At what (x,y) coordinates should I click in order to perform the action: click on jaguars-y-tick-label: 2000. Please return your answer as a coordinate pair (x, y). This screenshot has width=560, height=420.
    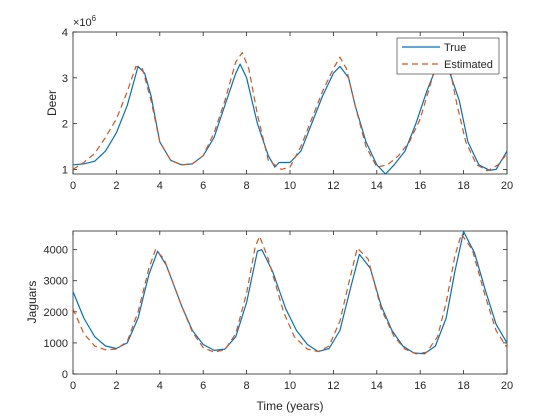
    Looking at the image, I should click on (56, 313).